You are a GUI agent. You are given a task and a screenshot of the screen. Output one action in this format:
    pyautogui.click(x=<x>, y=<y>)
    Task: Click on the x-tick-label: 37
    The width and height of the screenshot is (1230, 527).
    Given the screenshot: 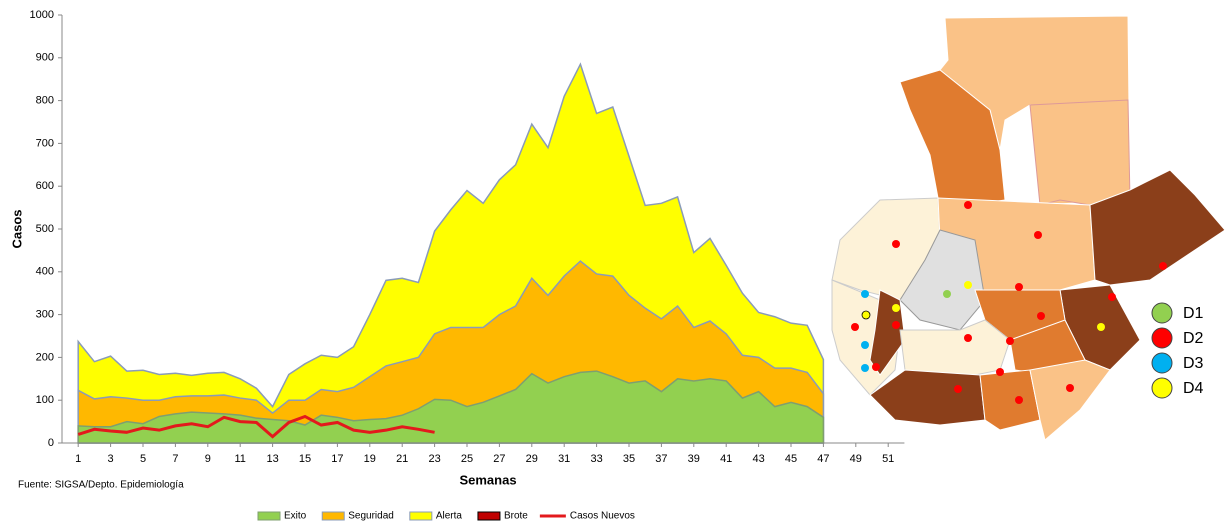 What is the action you would take?
    pyautogui.click(x=661, y=459)
    